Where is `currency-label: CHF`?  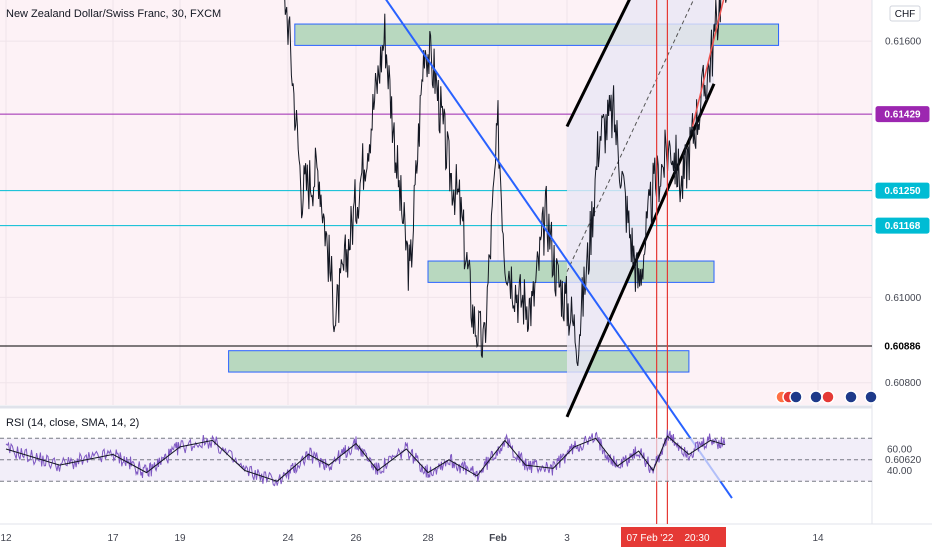 currency-label: CHF is located at coordinates (905, 14).